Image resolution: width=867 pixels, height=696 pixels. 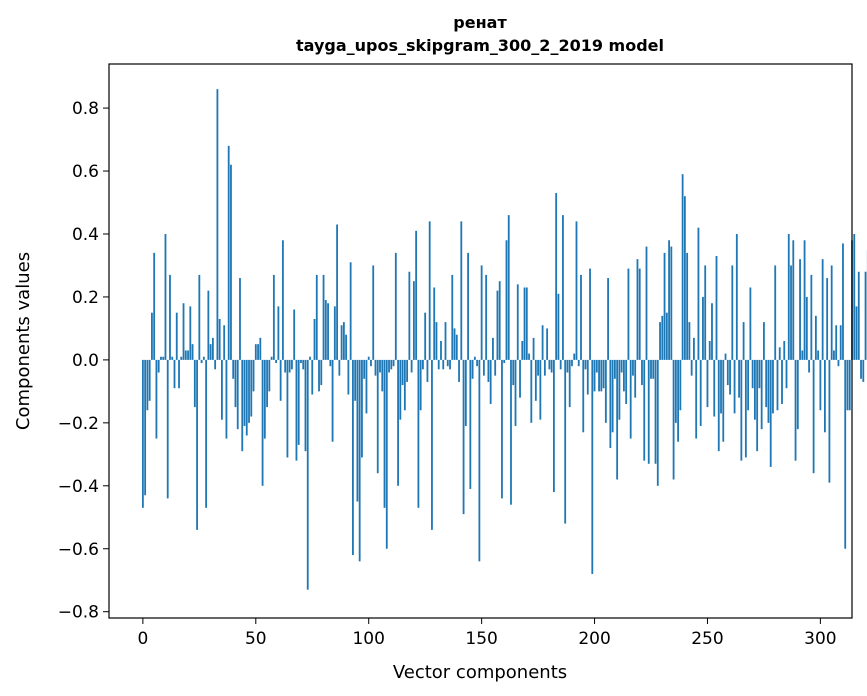 I want to click on y-tick-label: 0.0, so click(x=85, y=361).